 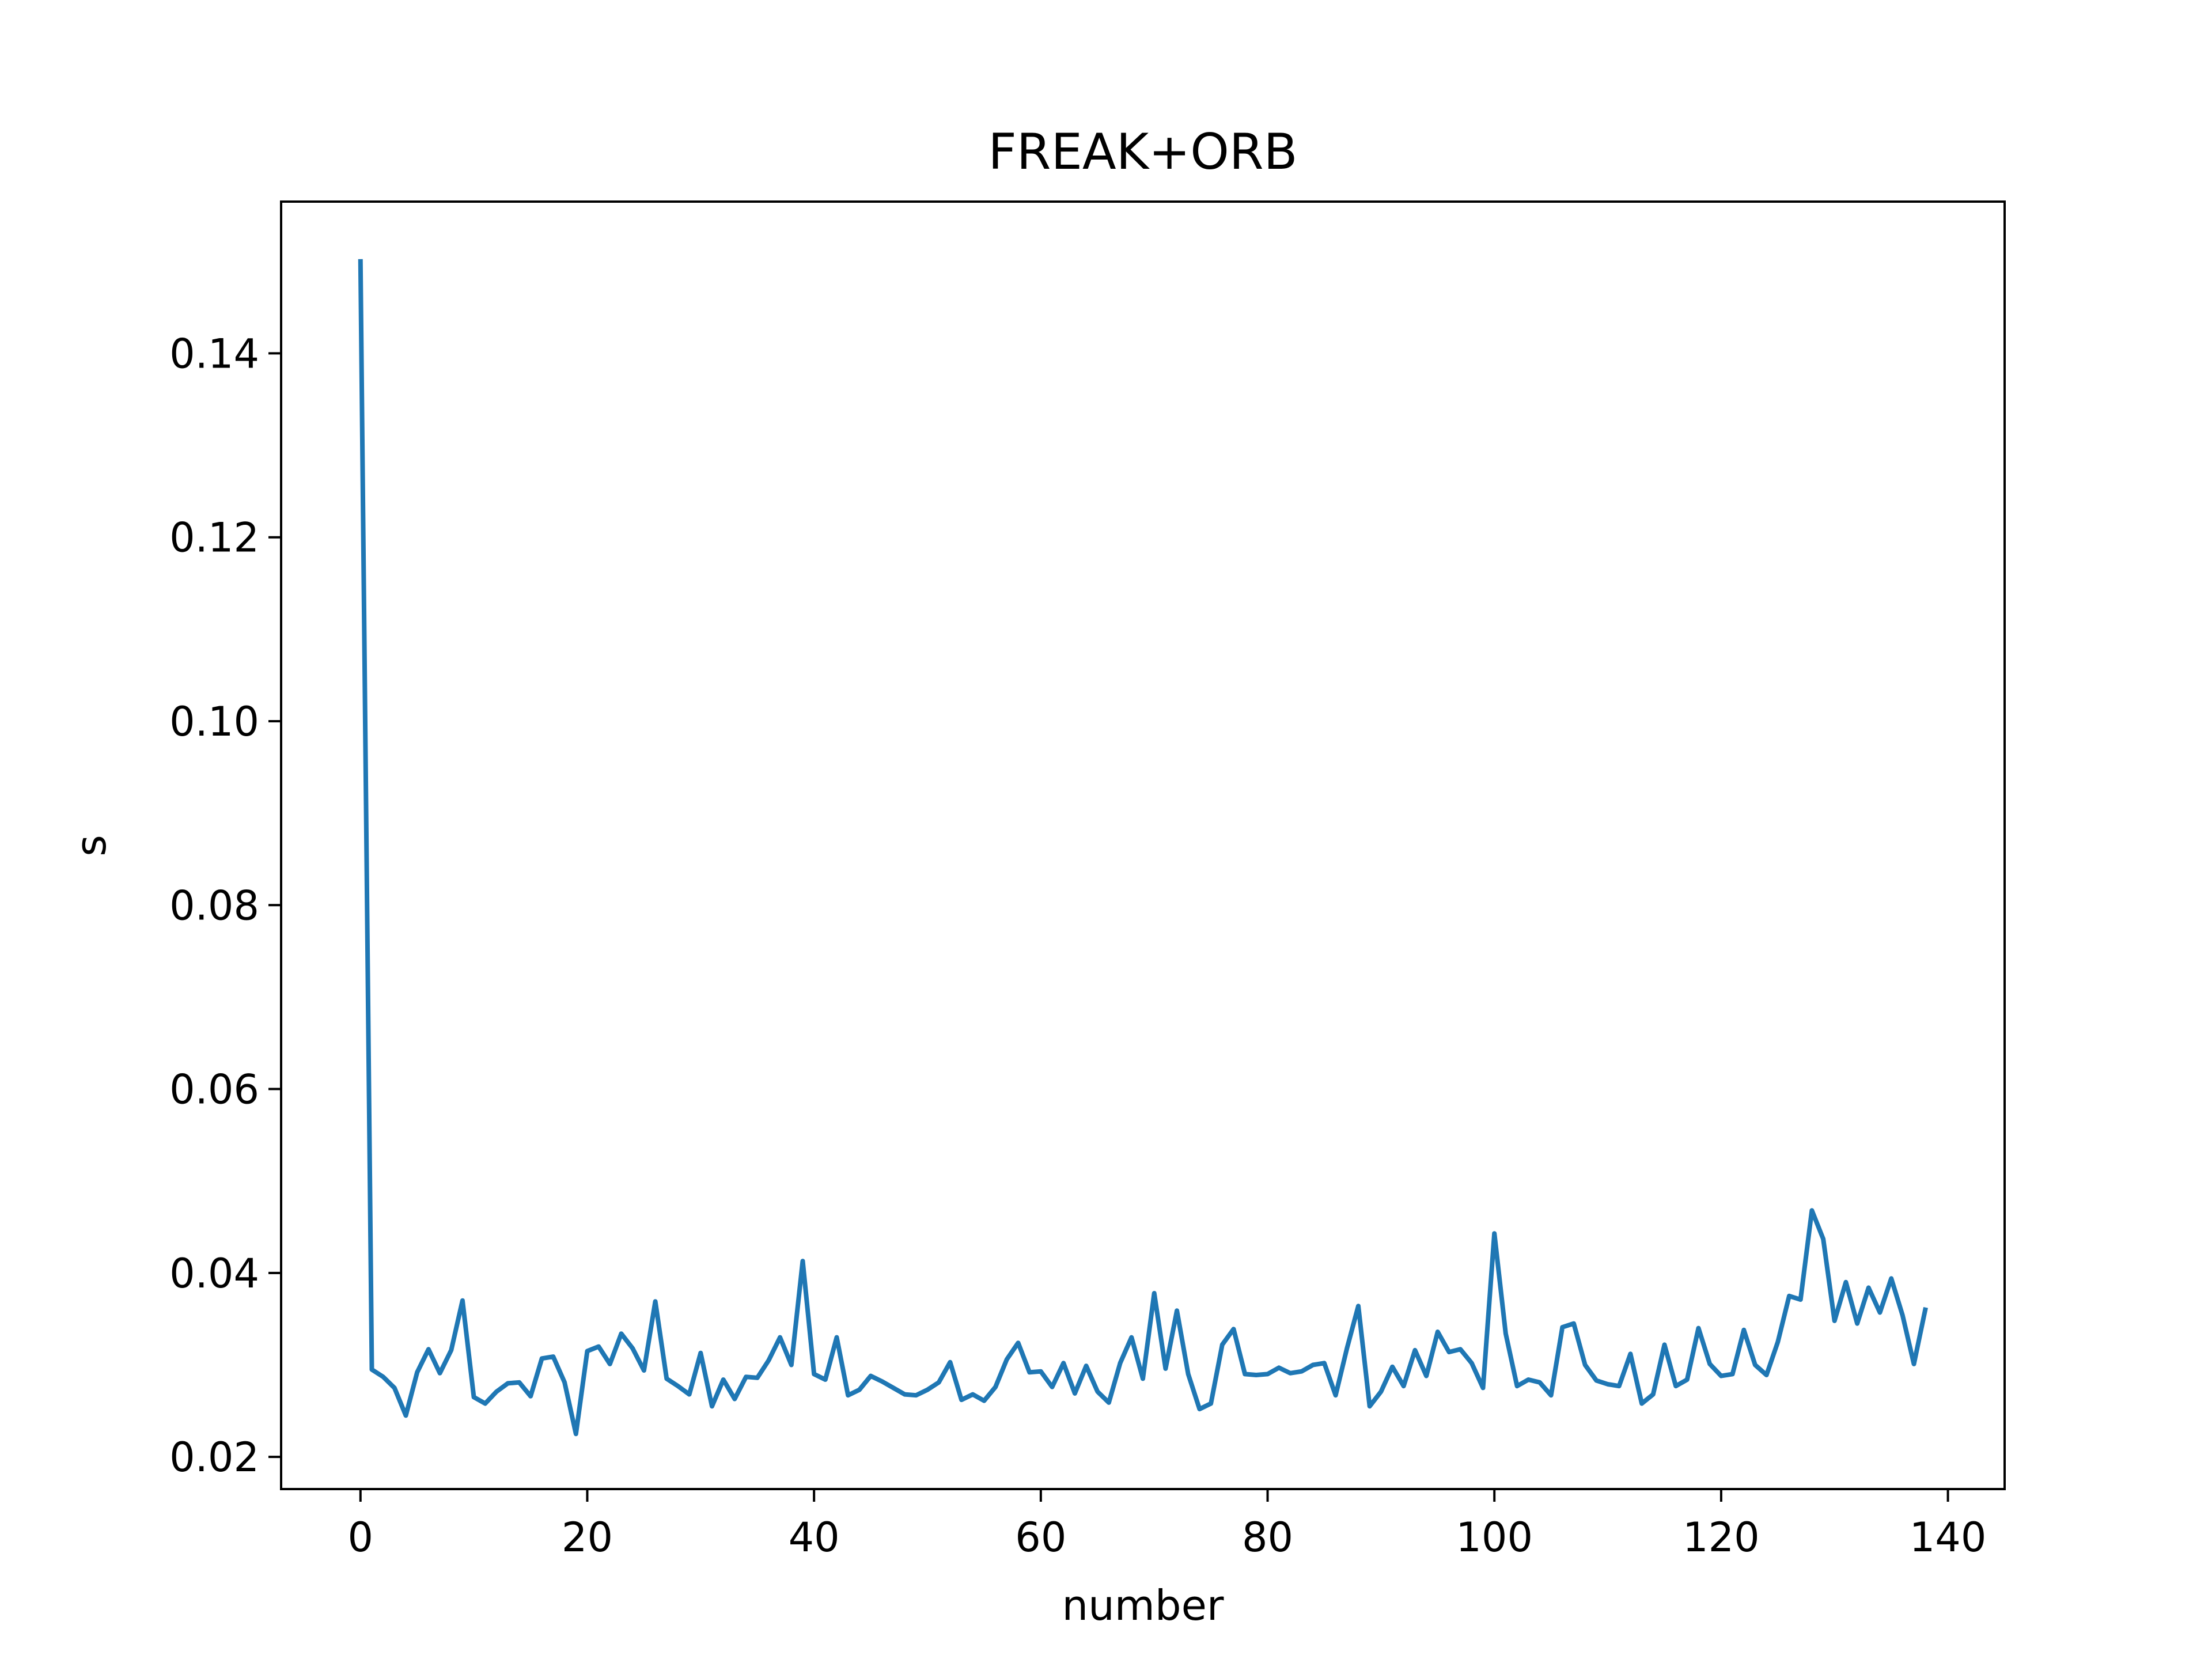 I want to click on chart-title: FREAK+ORB, so click(x=1142, y=152).